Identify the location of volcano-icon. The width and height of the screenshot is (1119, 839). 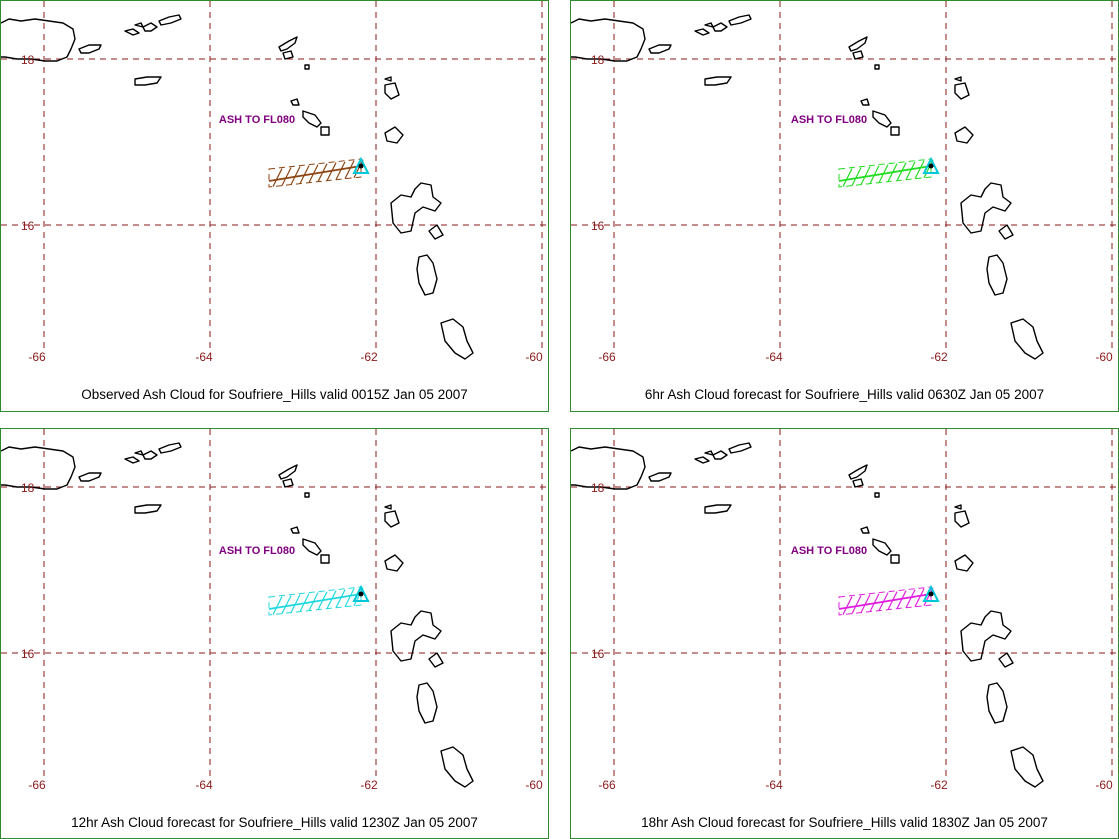
(931, 593).